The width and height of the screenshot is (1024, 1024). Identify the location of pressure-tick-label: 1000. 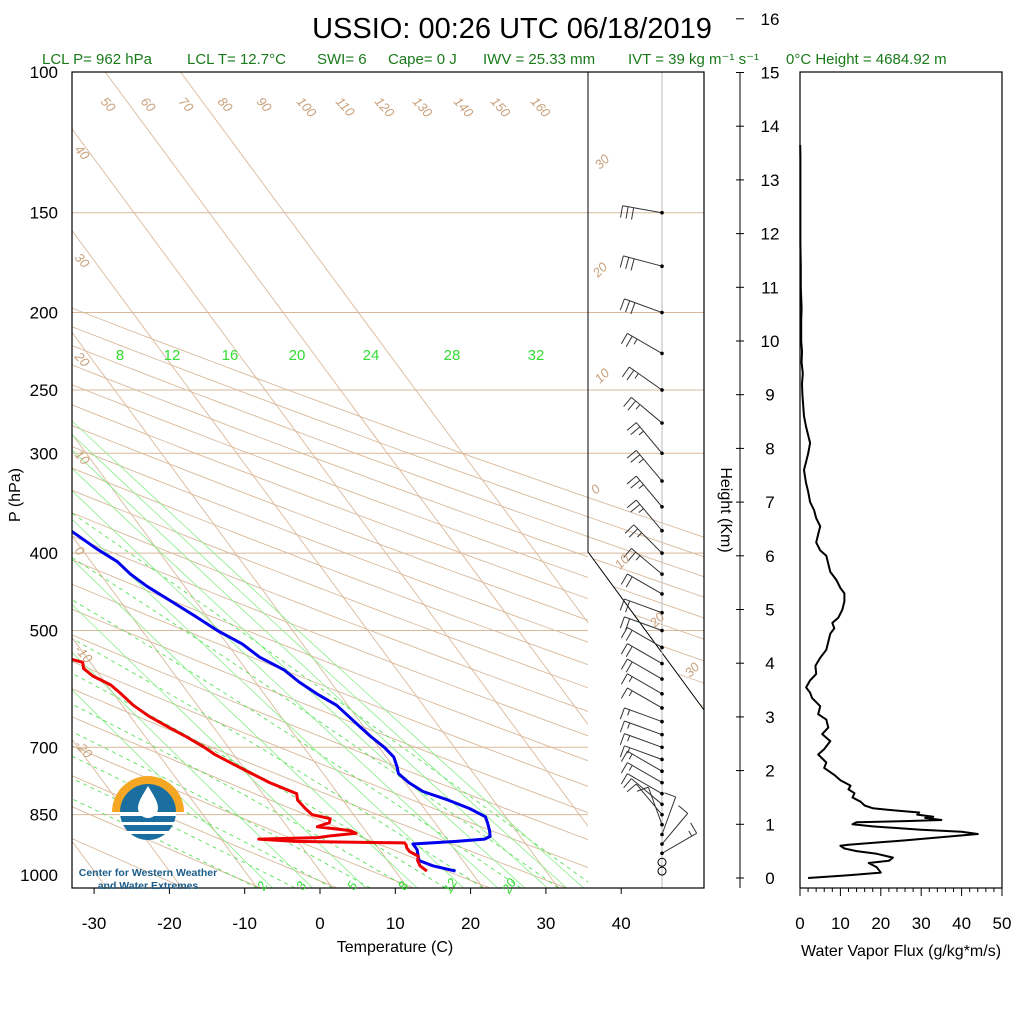
(39, 875).